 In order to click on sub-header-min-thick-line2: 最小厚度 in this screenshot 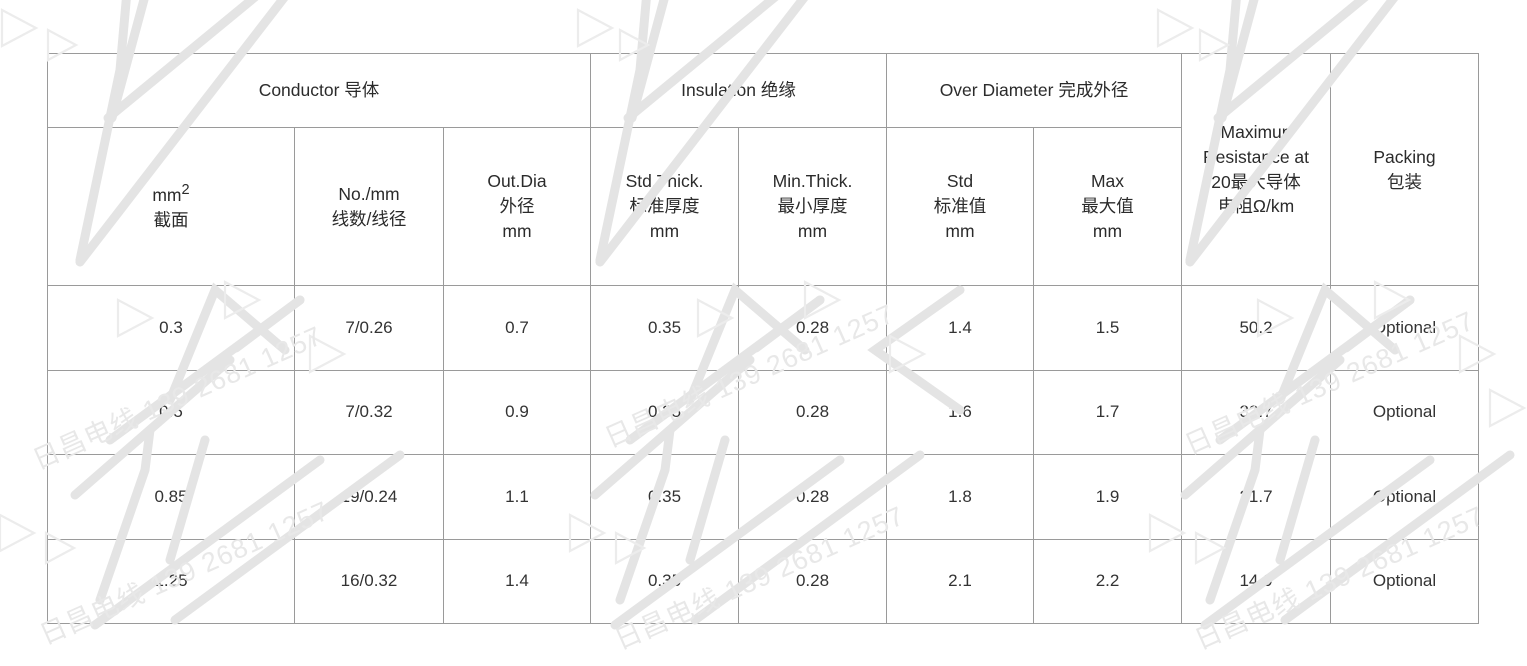, I will do `click(812, 206)`.